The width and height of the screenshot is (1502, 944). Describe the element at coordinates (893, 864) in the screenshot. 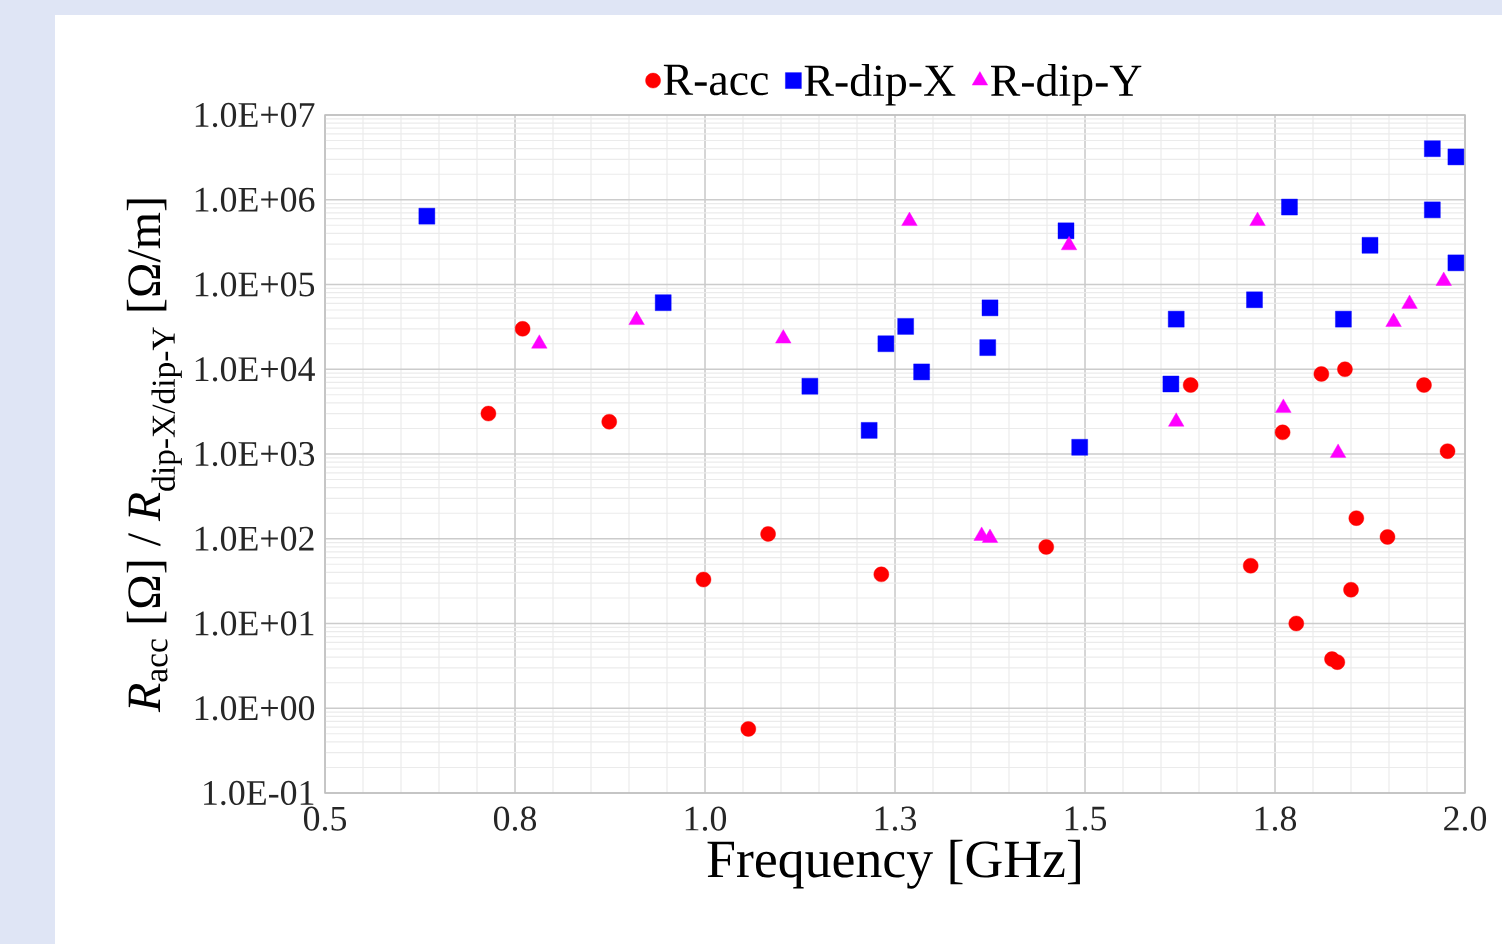

I see `x-axis-title: Frequency [GHz]` at that location.